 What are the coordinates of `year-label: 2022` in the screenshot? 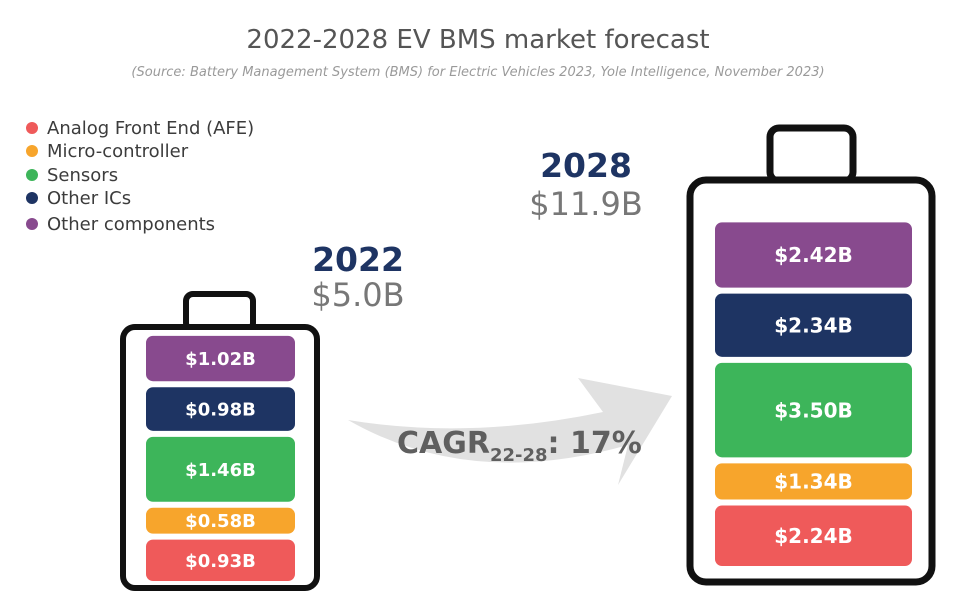 It's located at (358, 259).